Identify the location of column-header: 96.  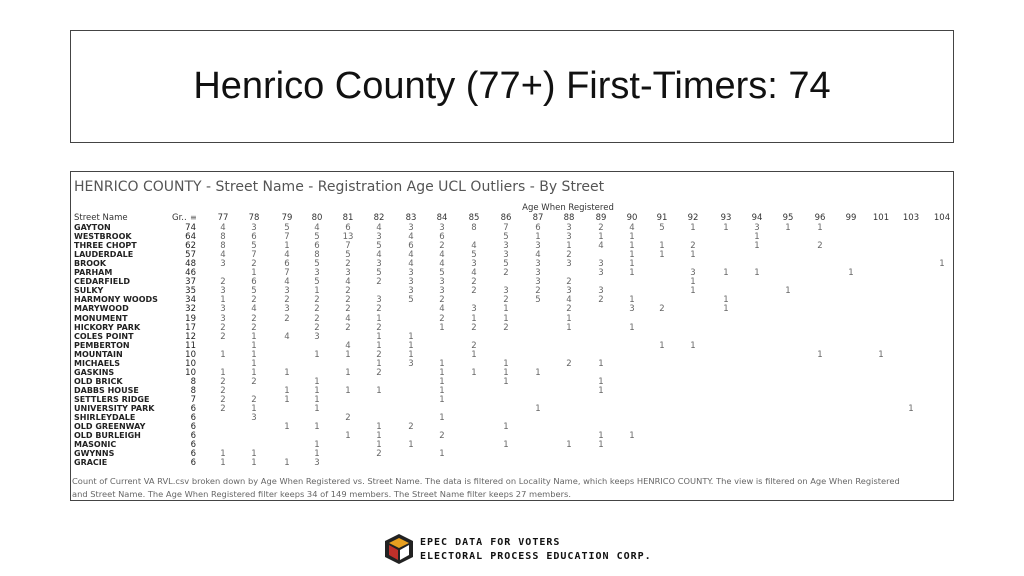
(820, 218).